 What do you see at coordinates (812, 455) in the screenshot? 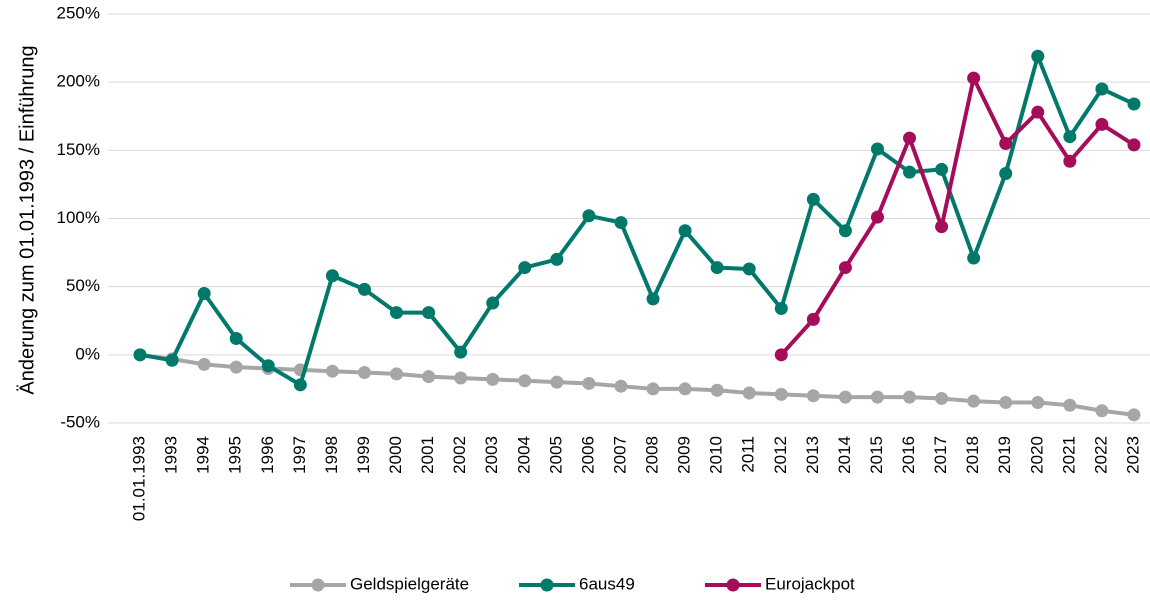
I see `x-tick-label: 2013` at bounding box center [812, 455].